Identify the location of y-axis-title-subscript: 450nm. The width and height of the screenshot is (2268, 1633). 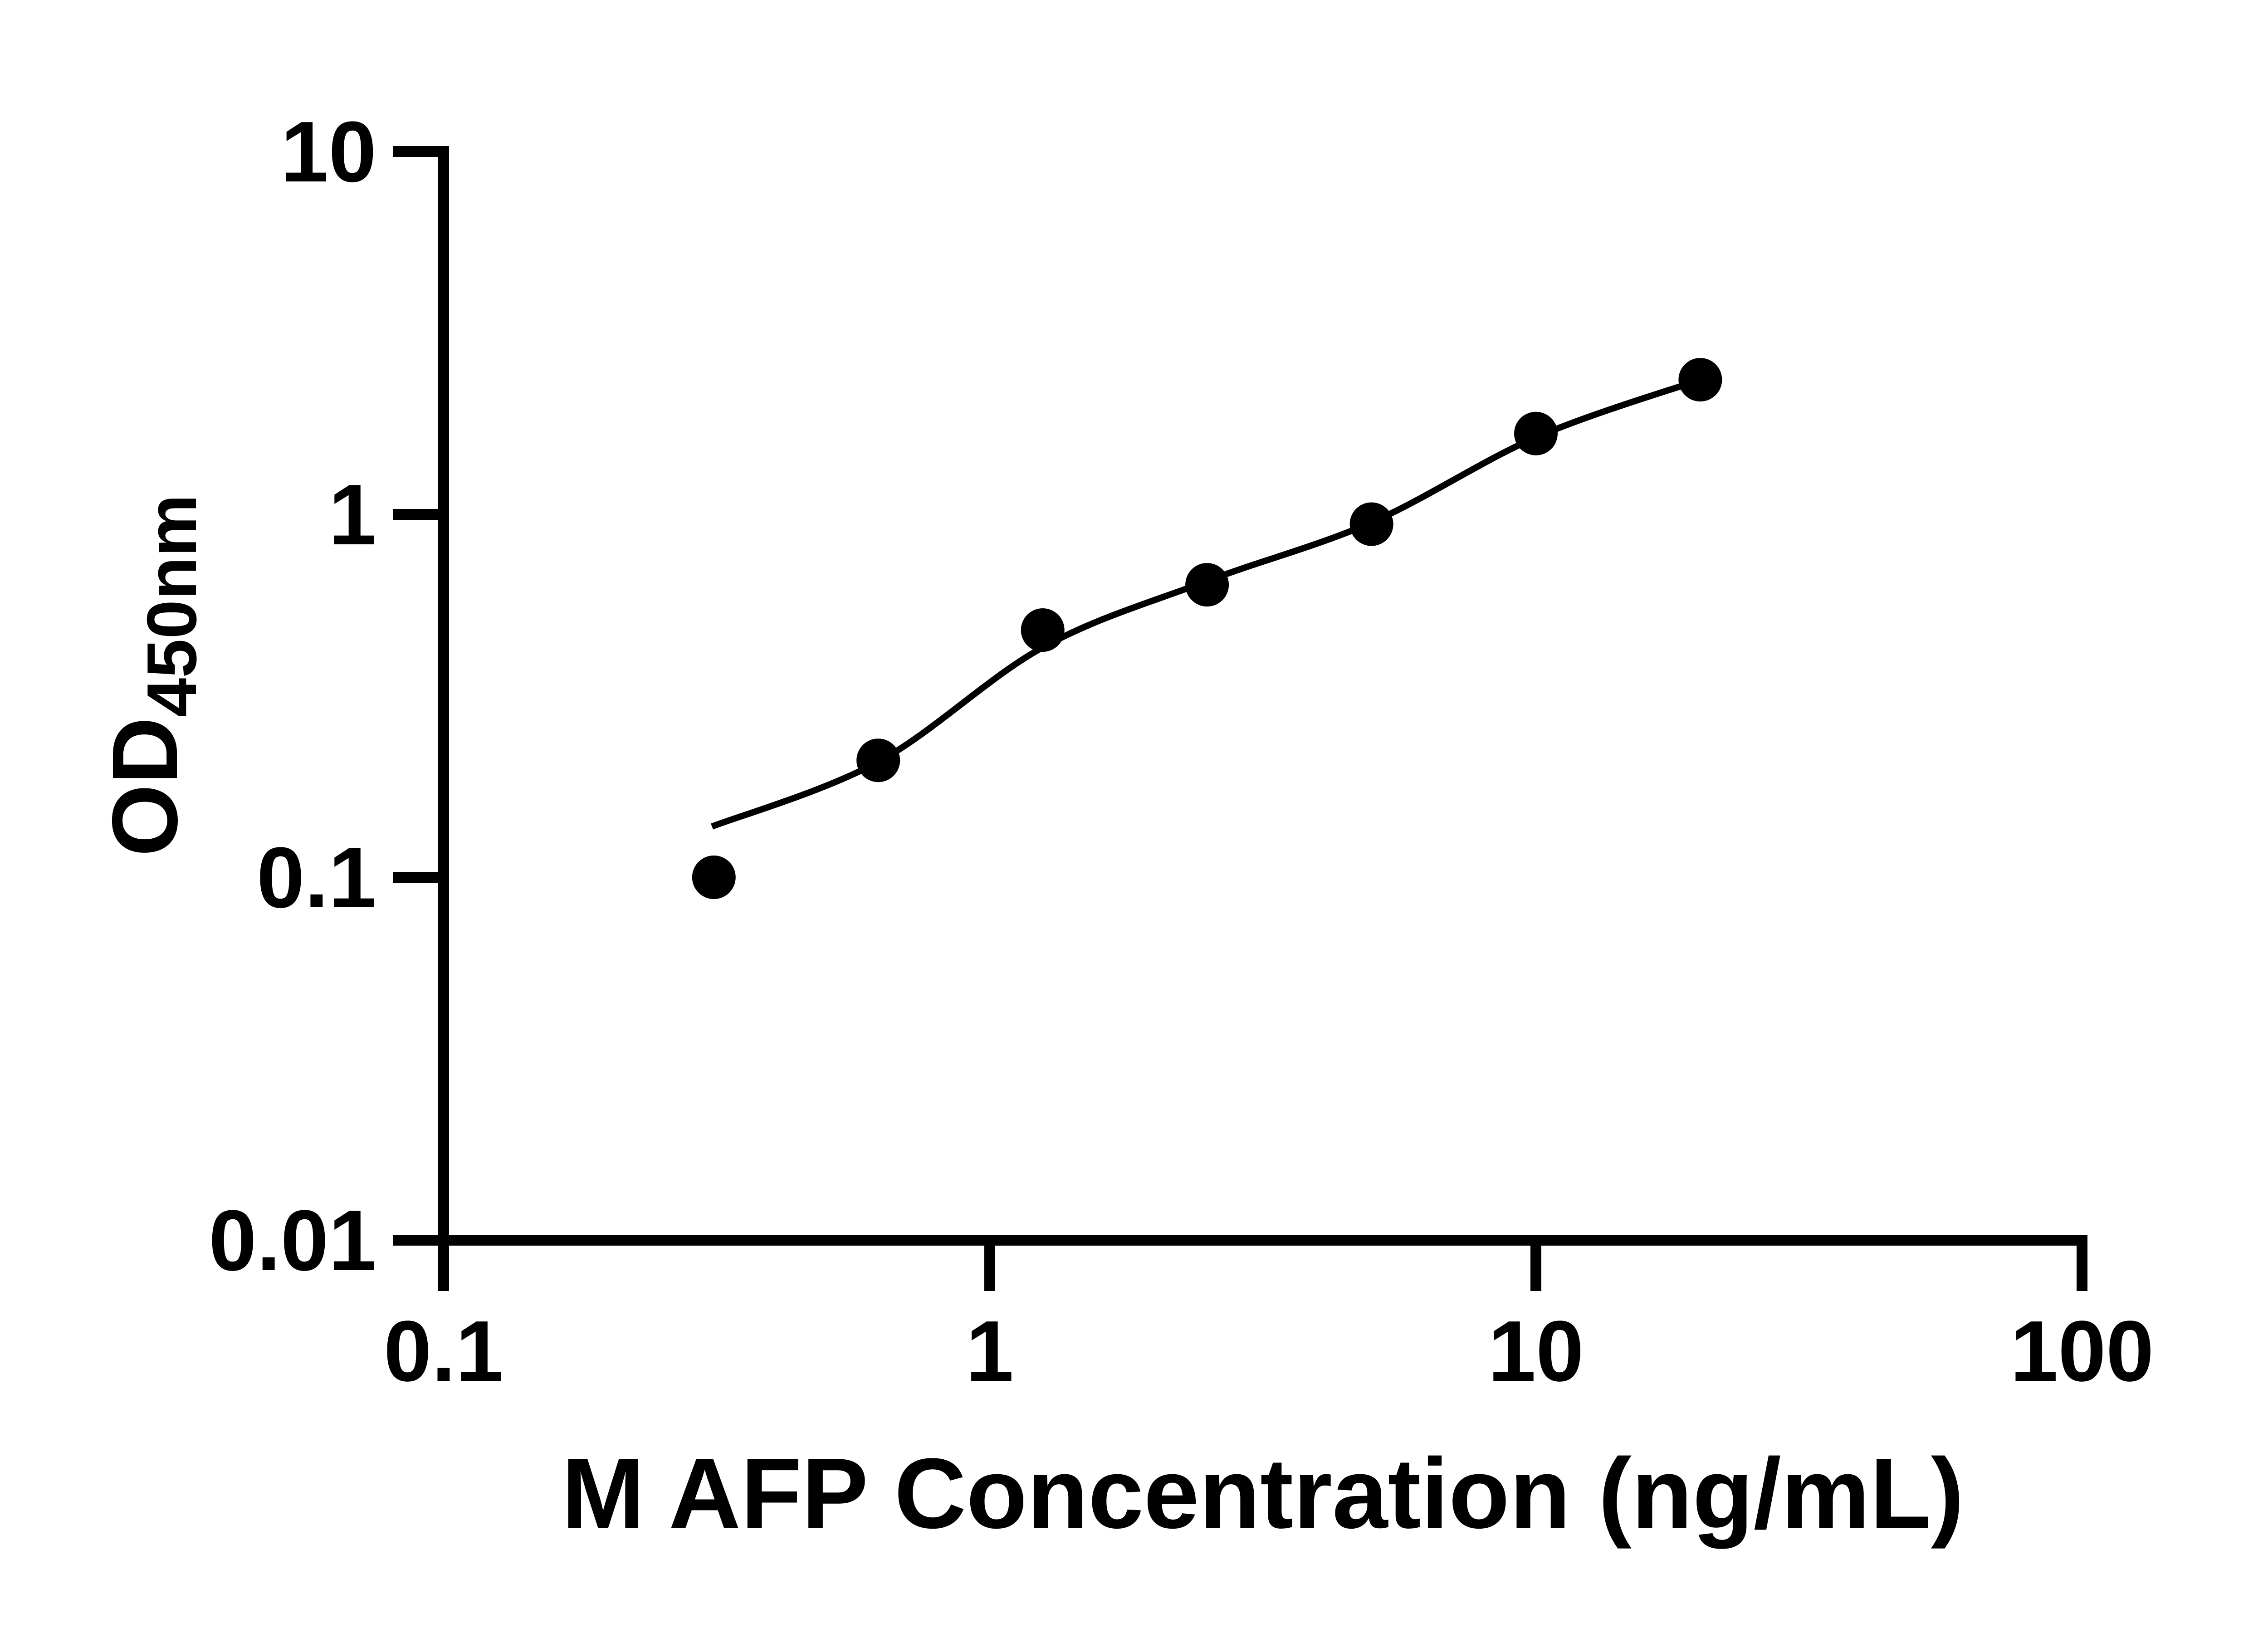
(171, 605).